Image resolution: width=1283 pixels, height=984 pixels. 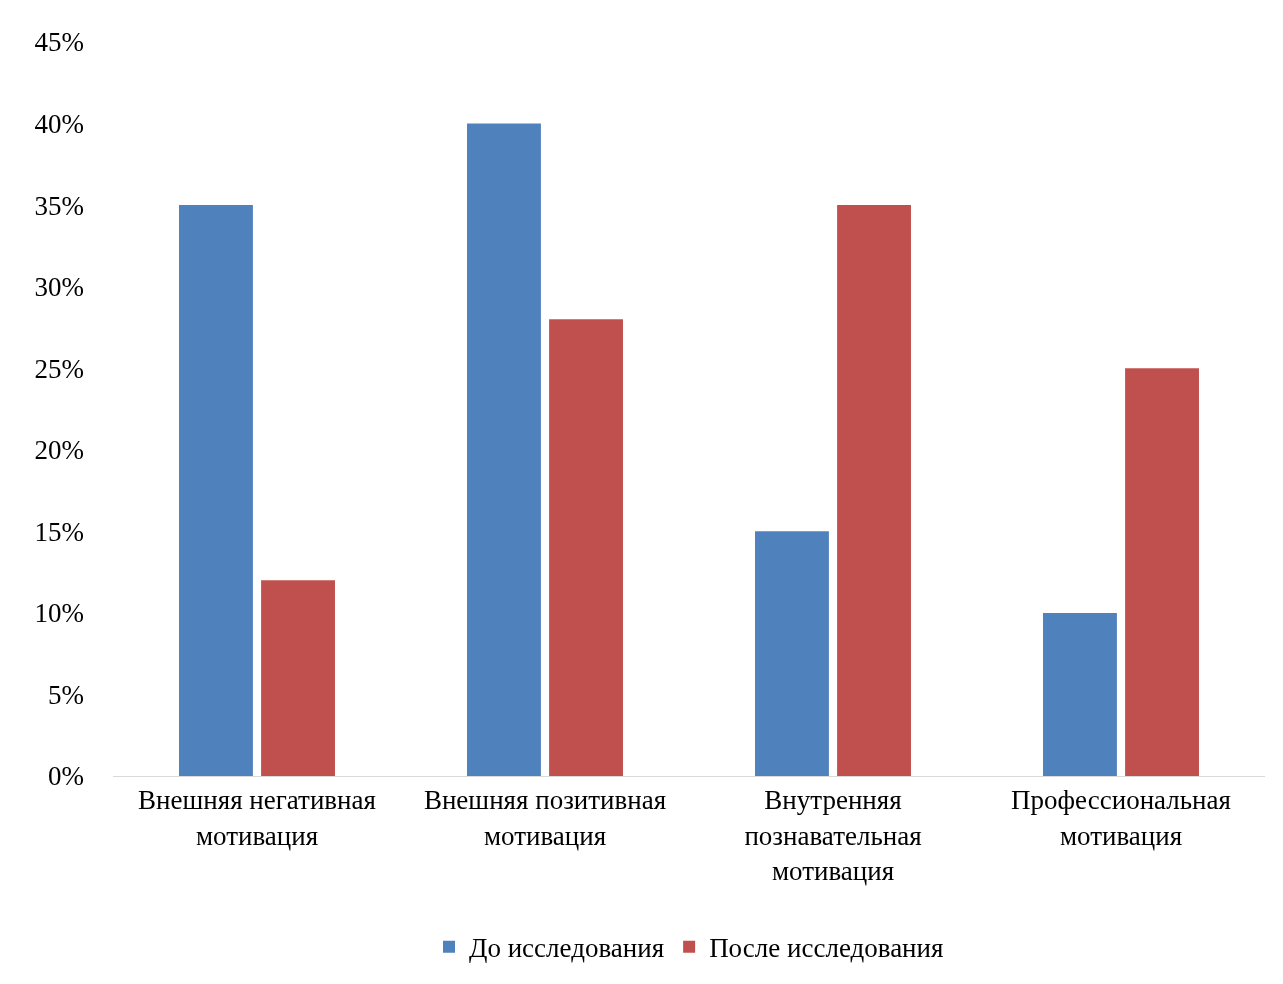 I want to click on y-tick-label: 10%, so click(x=59, y=613).